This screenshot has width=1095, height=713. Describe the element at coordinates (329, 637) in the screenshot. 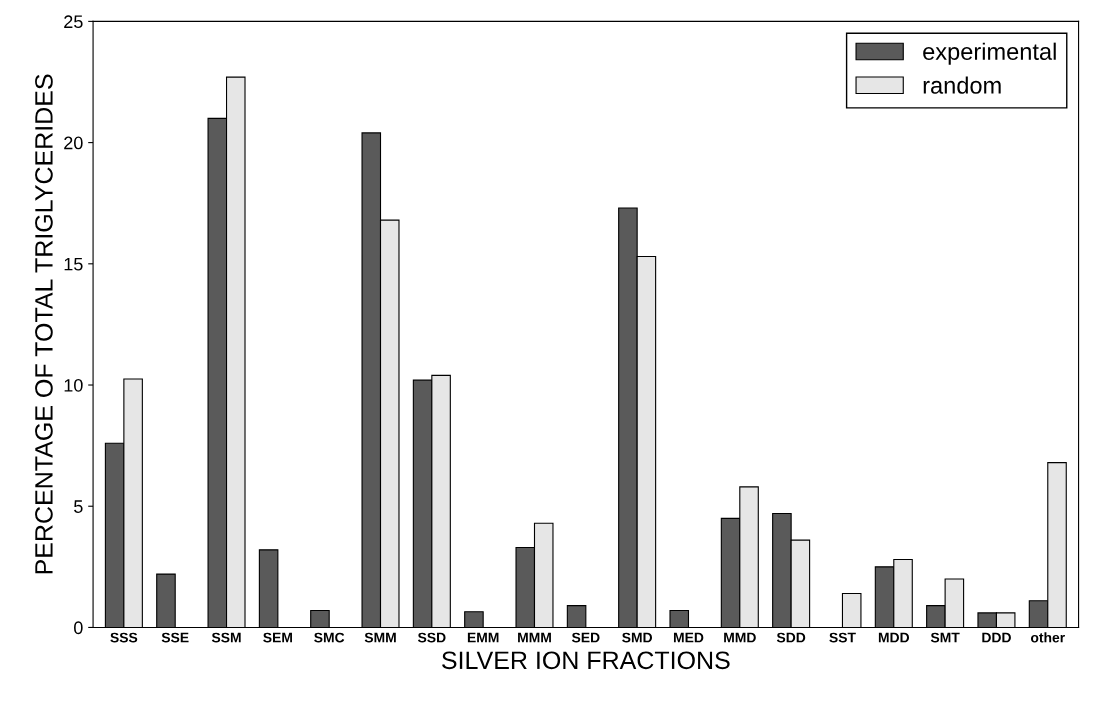

I see `x-tick-label: SMC` at that location.